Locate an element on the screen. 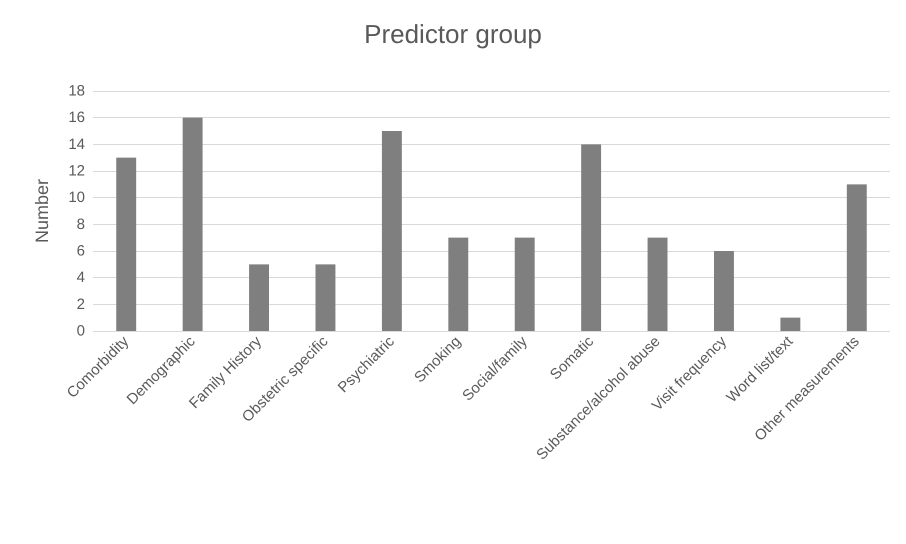 The image size is (906, 544). y-tick-label: 10 is located at coordinates (76, 197).